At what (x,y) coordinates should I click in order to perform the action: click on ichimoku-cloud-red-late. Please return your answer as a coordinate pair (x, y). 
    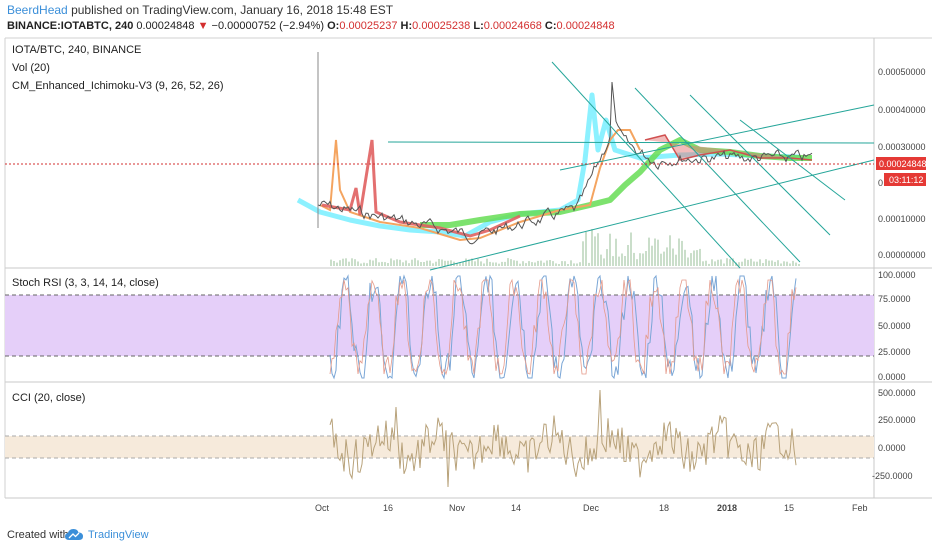
    Looking at the image, I should click on (728, 147).